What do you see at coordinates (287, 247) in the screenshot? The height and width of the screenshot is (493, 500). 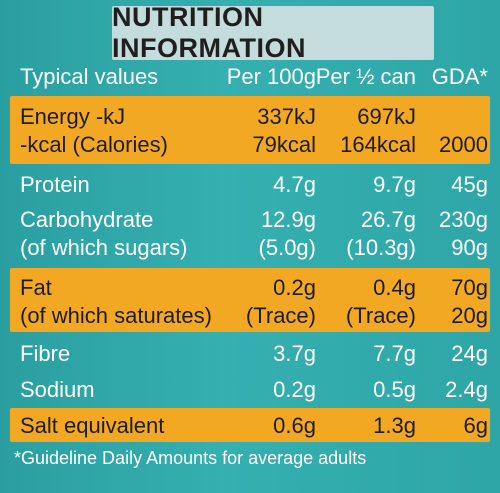 I see `sugars-per100: (5.0g)` at bounding box center [287, 247].